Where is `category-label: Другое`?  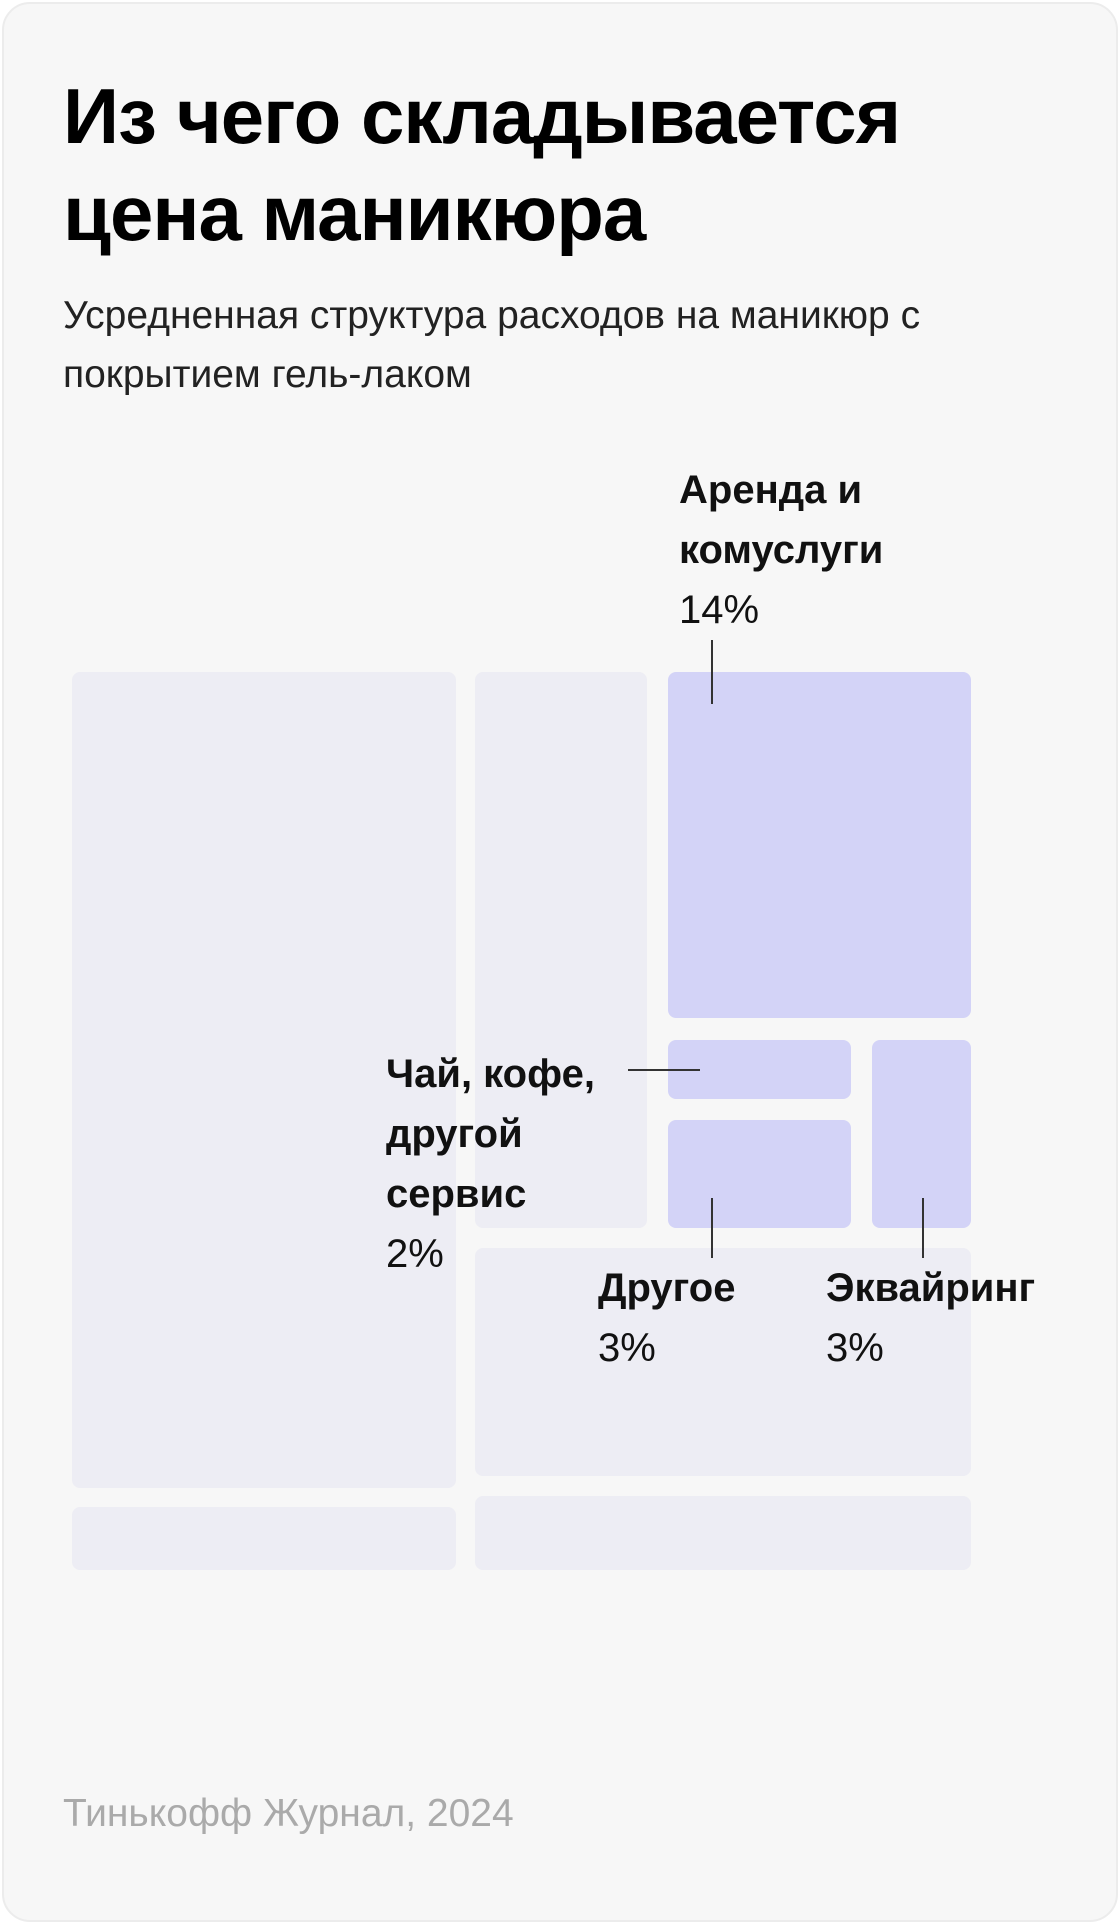
category-label: Другое is located at coordinates (667, 1288).